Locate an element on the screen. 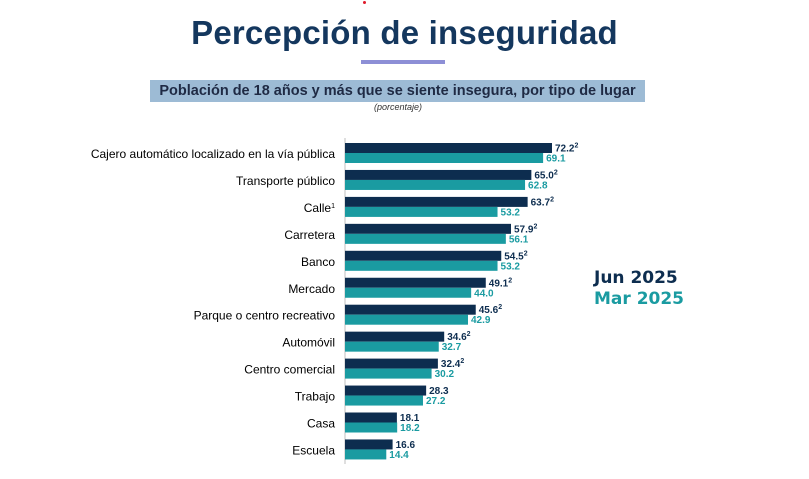 Image resolution: width=809 pixels, height=479 pixels. value-label-series-2: 18.2 is located at coordinates (410, 428).